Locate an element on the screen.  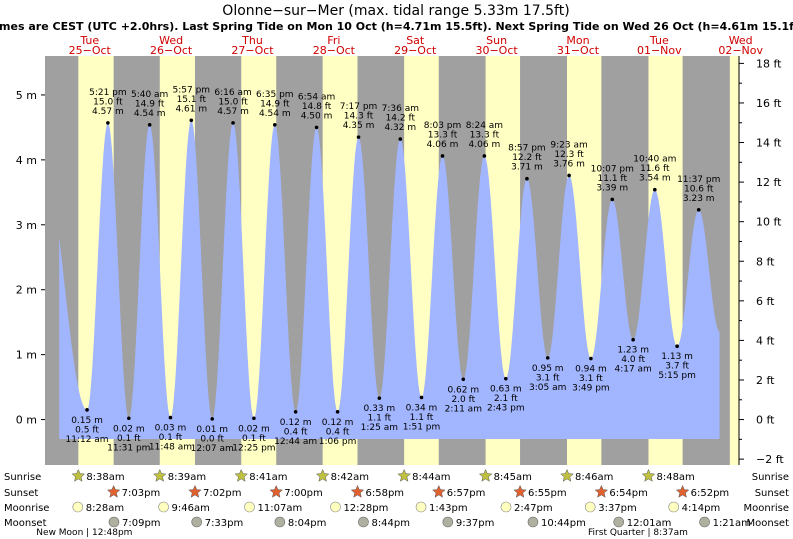
tide-label-low: 2:43 pm is located at coordinates (506, 409).